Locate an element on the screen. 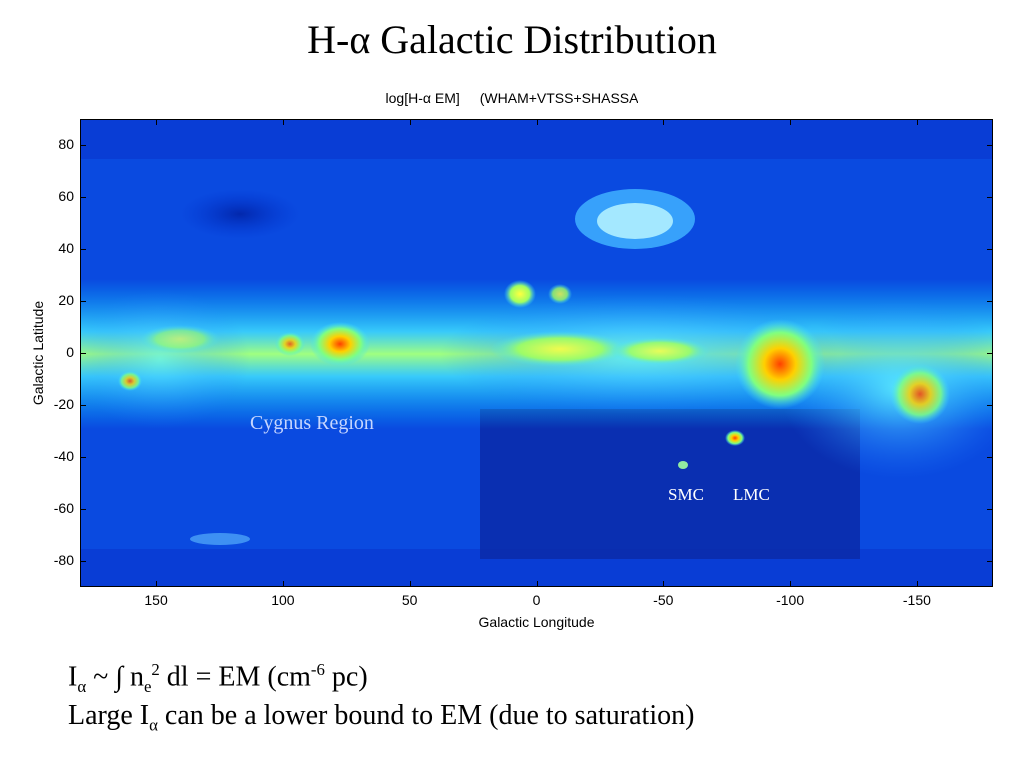  y-tick-label: -20 is located at coordinates (63, 404).